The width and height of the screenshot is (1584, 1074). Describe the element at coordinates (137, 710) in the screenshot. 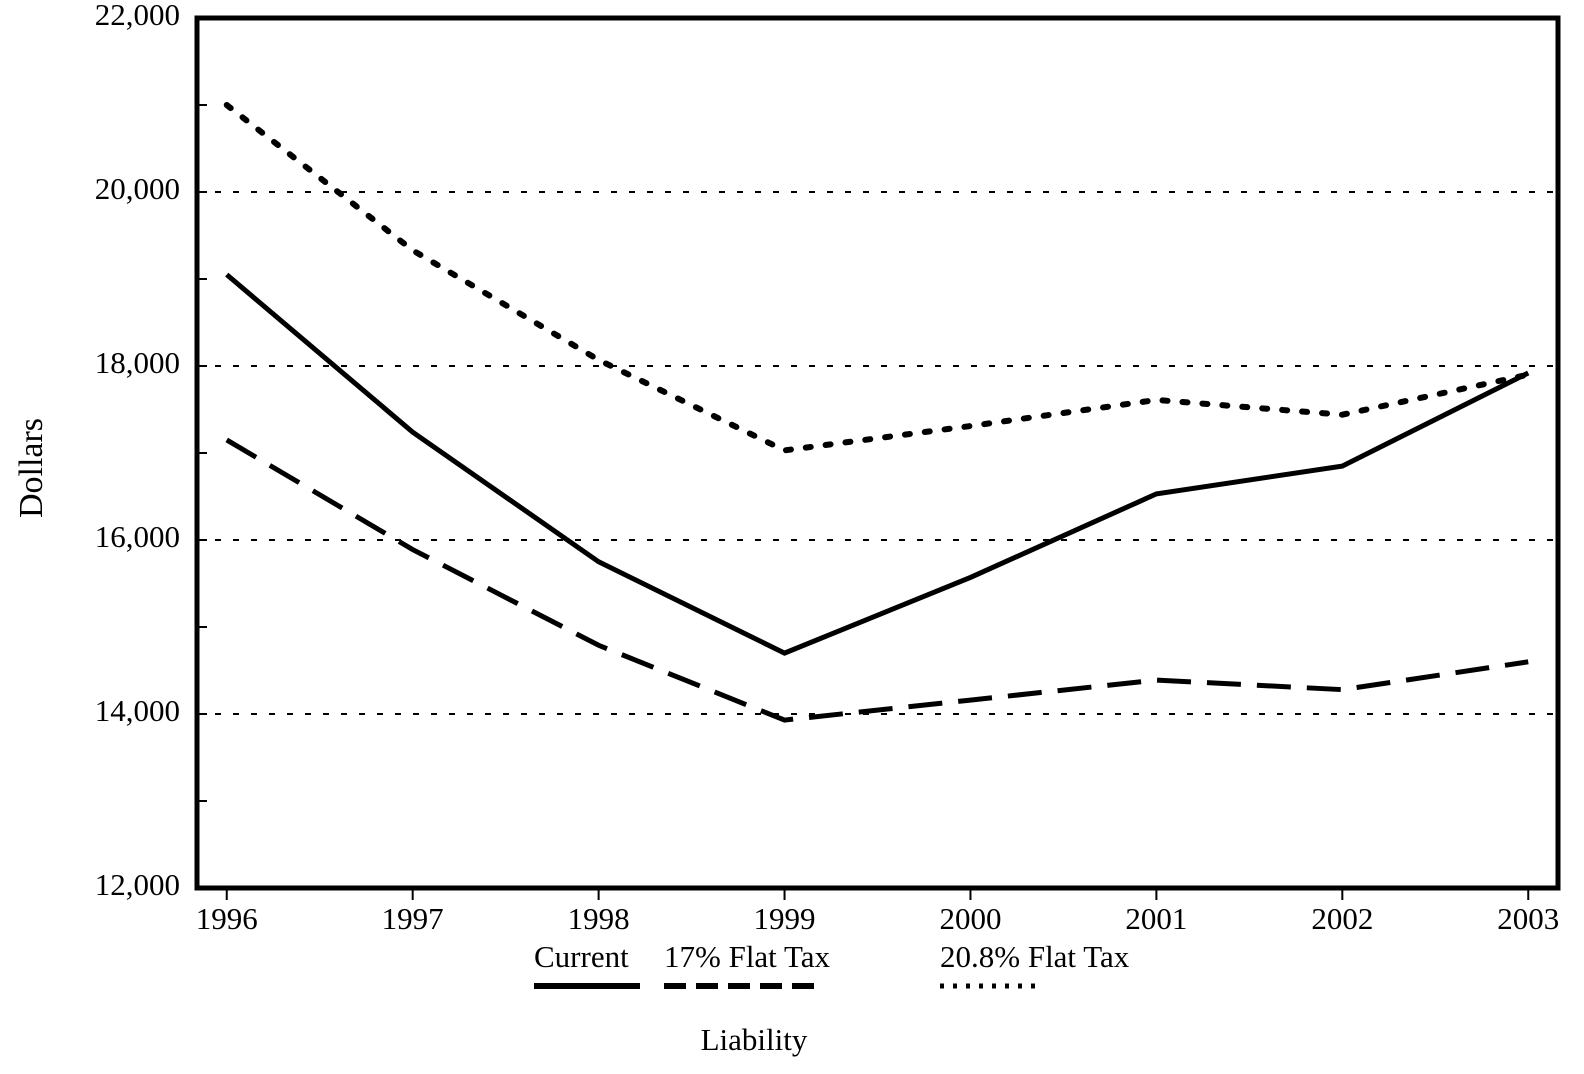

I see `y-tick-label: 14,000` at that location.